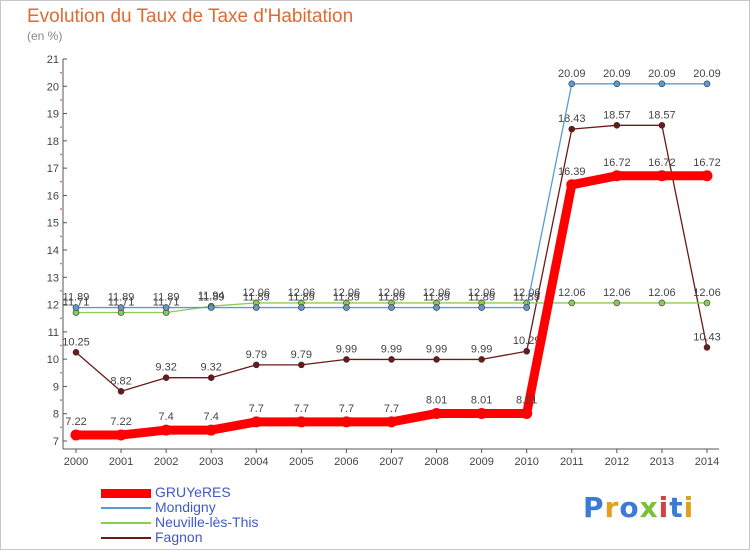 This screenshot has width=750, height=550. What do you see at coordinates (436, 462) in the screenshot?
I see `x-tick-label: 2008` at bounding box center [436, 462].